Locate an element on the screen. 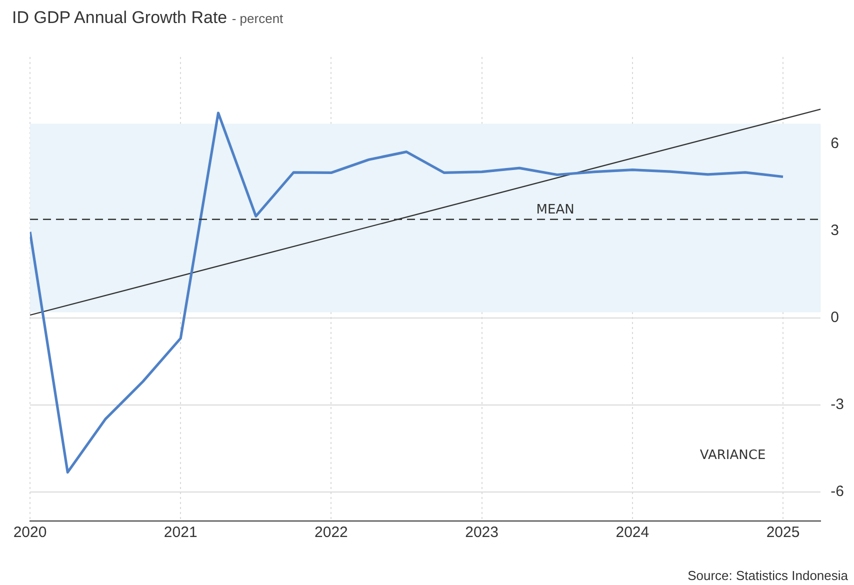  x-tick-label: 2020 is located at coordinates (30, 533).